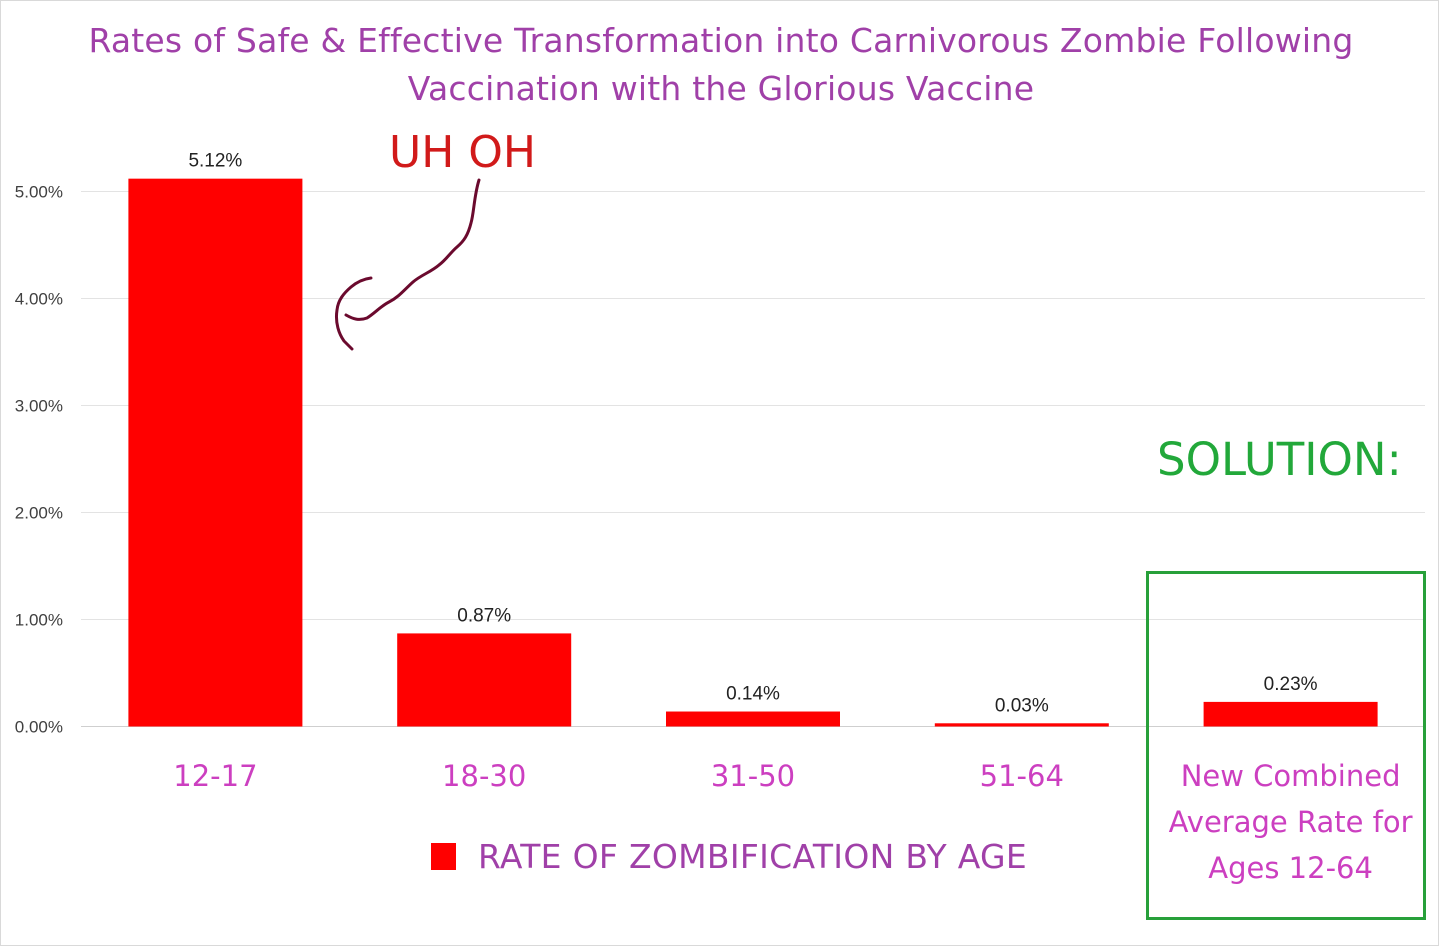 This screenshot has height=946, width=1439. I want to click on y-tick-label: 2.00%, so click(39, 513).